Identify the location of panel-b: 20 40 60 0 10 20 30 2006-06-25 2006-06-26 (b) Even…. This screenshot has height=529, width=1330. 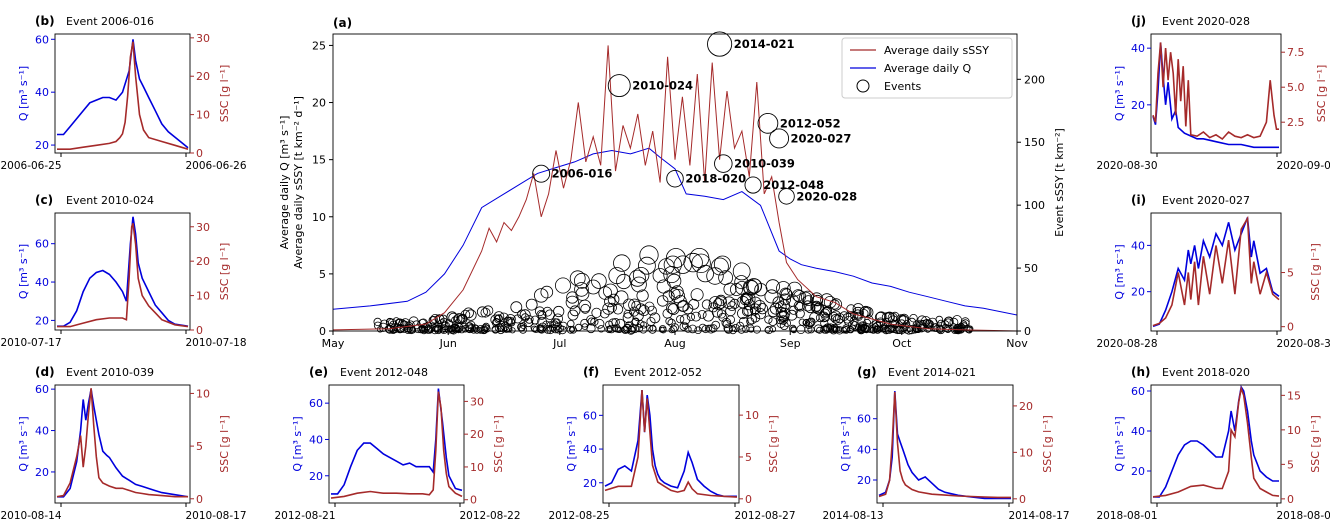
(123, 93).